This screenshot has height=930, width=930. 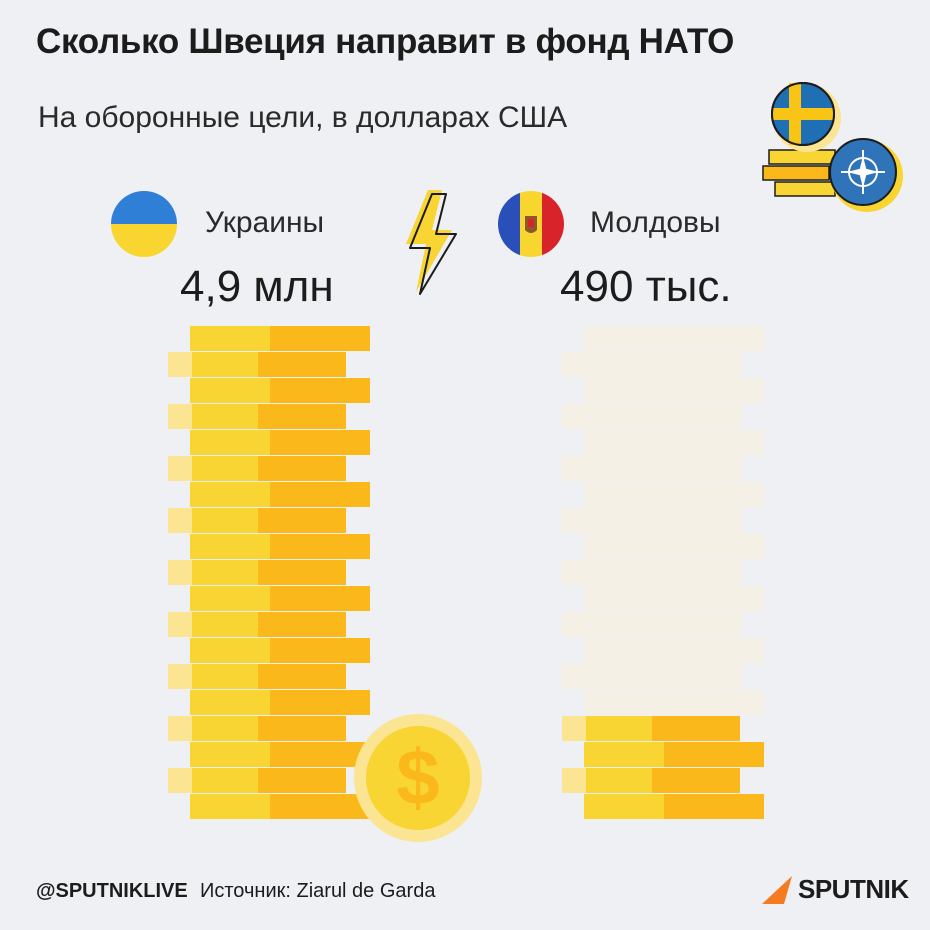 I want to click on coin-ukraine-7-left, so click(x=225, y=624).